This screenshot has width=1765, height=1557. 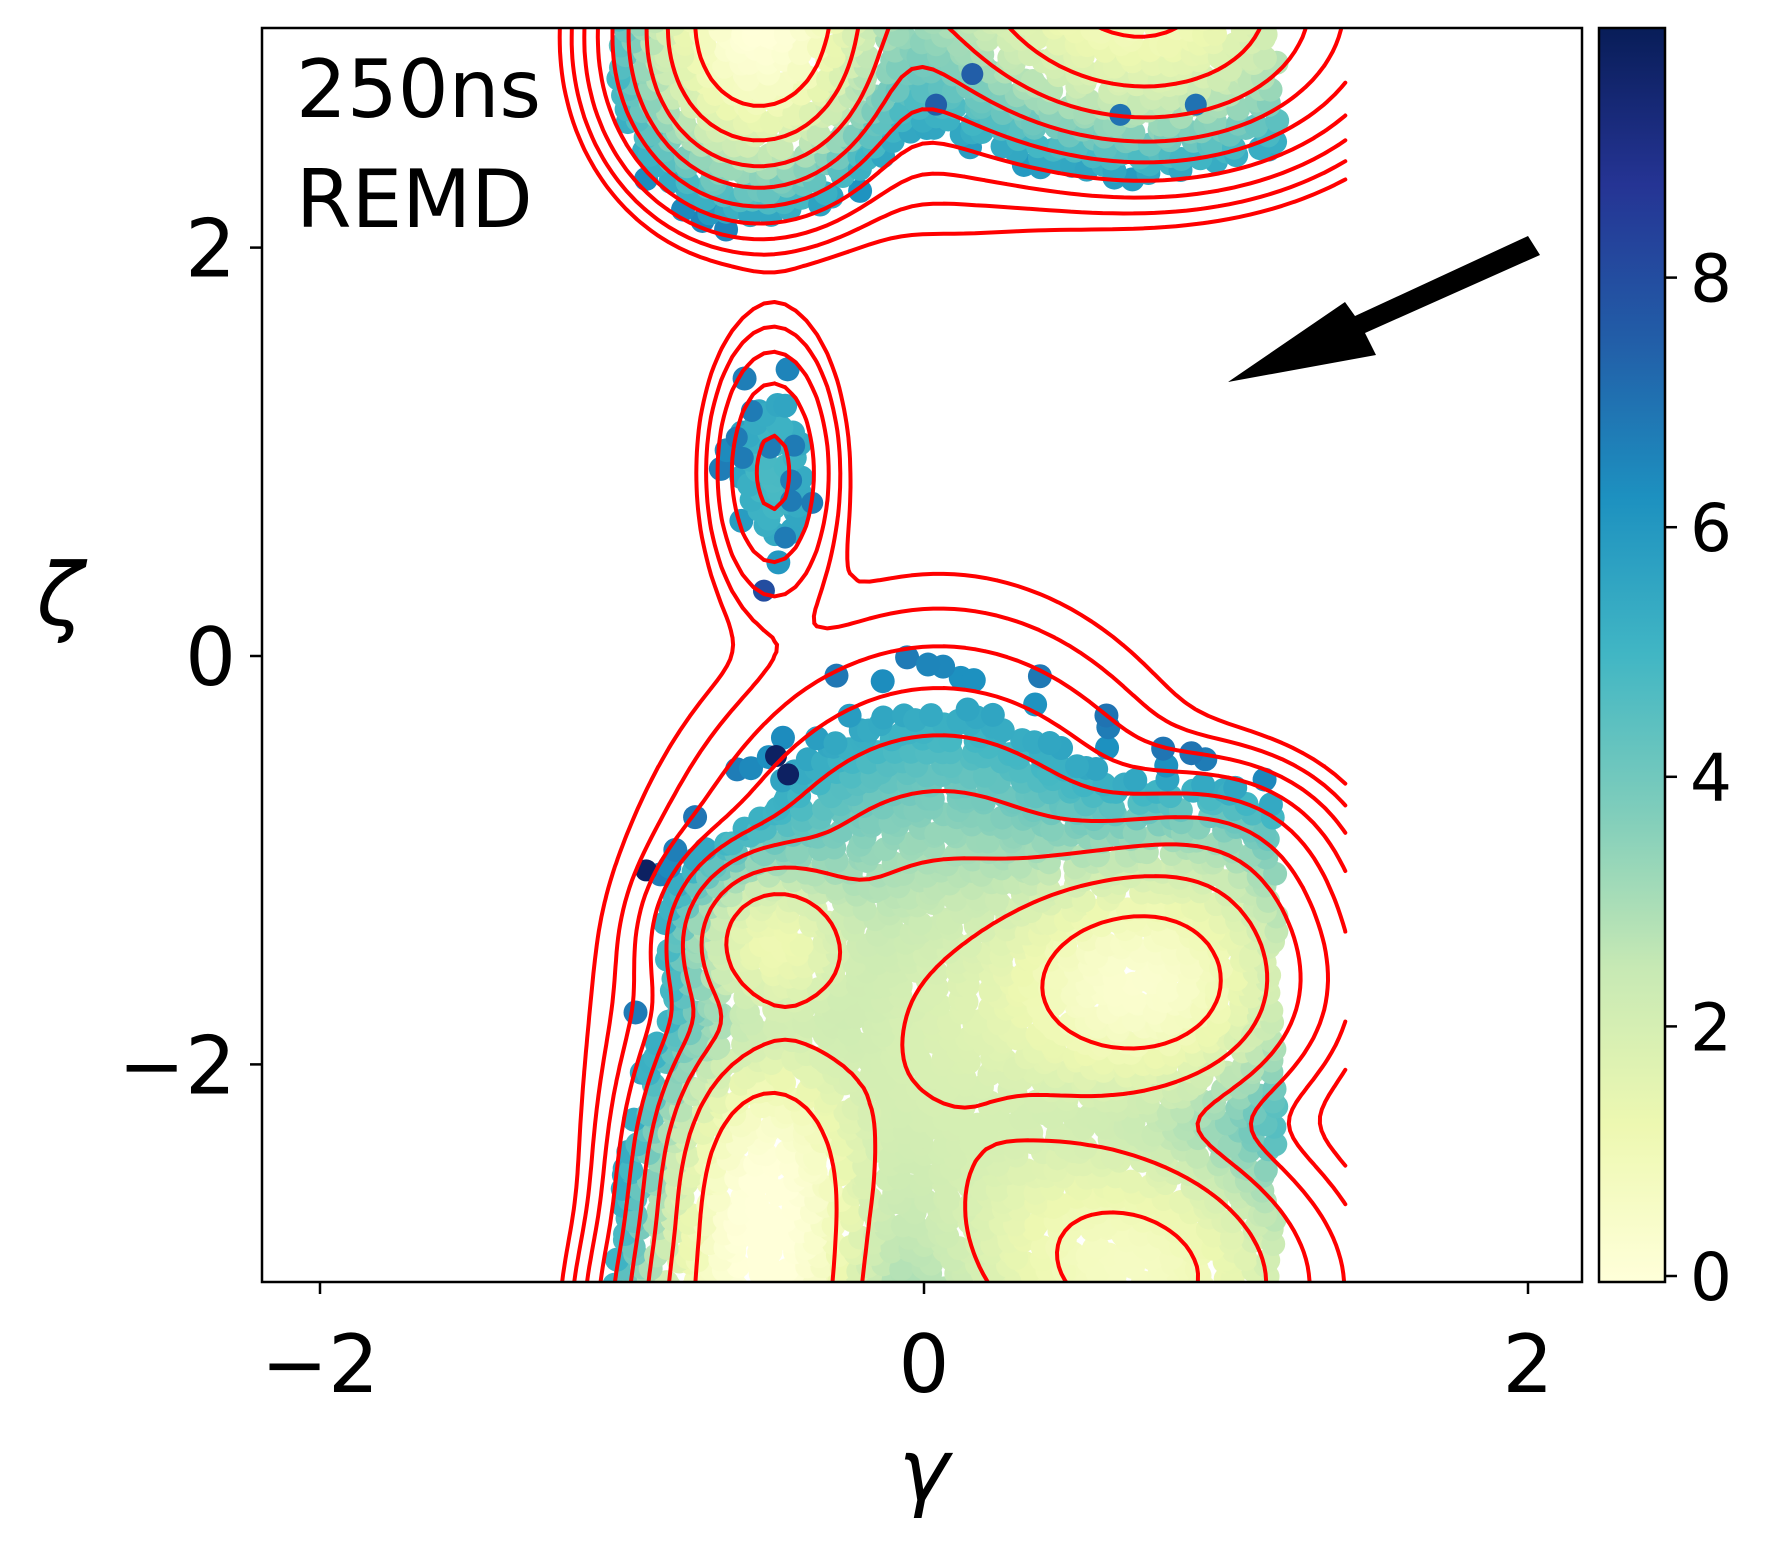 What do you see at coordinates (210, 249) in the screenshot?
I see `y-tick-label: 2` at bounding box center [210, 249].